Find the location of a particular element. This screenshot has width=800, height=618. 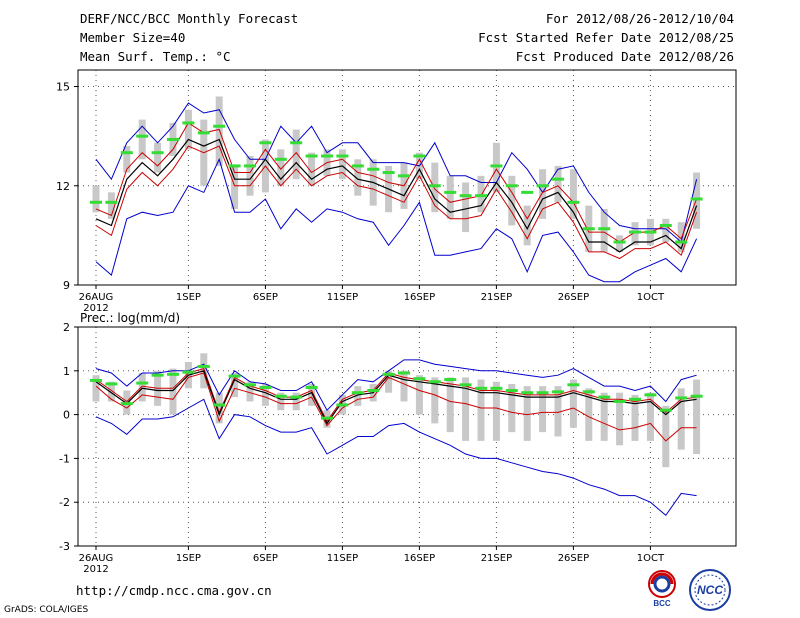

y-tick-label: 15 is located at coordinates (63, 87).